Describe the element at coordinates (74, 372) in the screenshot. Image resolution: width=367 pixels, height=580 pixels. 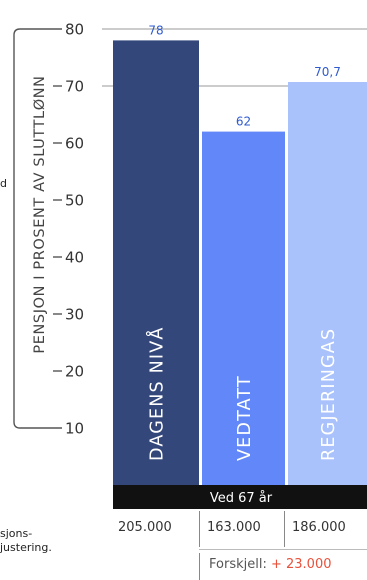
I see `y-tick-label-20: 20` at that location.